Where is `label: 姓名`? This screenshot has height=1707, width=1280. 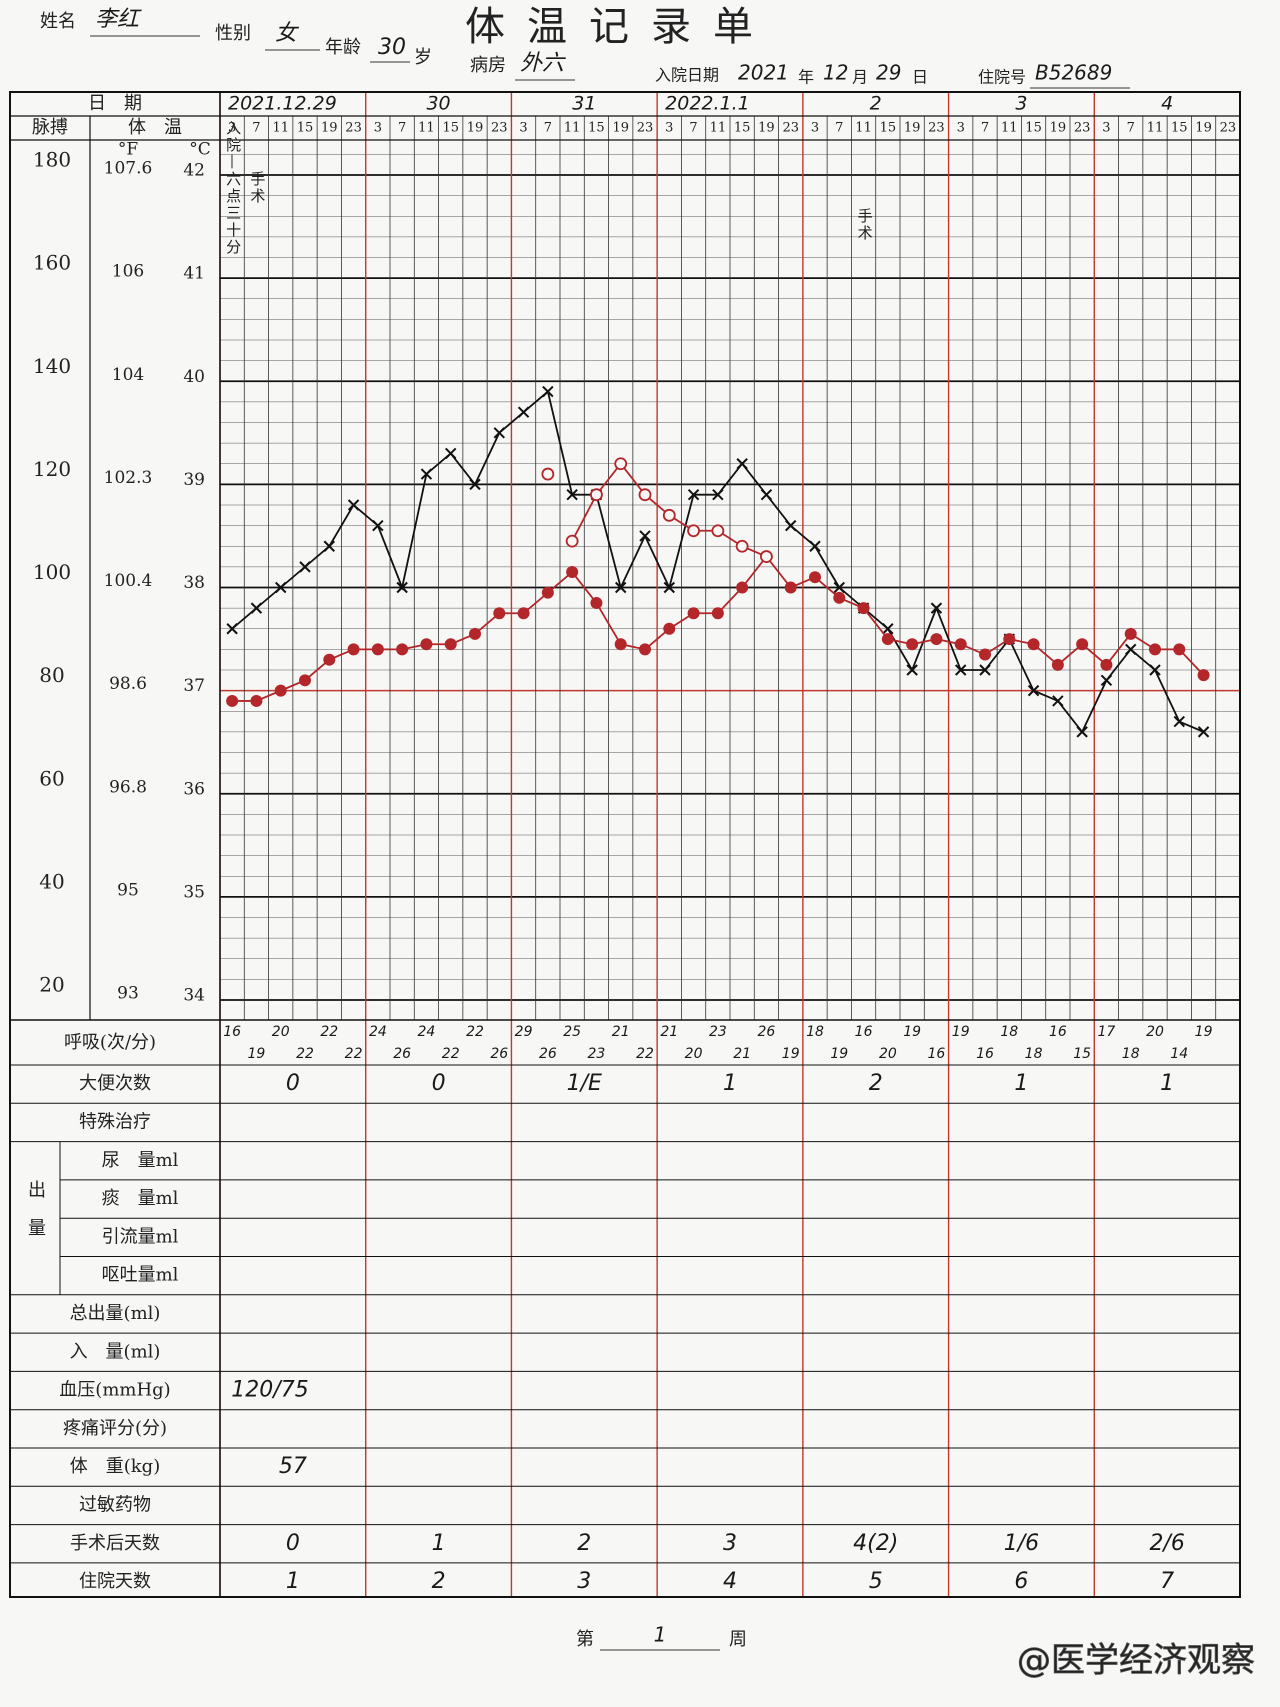
label: 姓名 is located at coordinates (58, 21).